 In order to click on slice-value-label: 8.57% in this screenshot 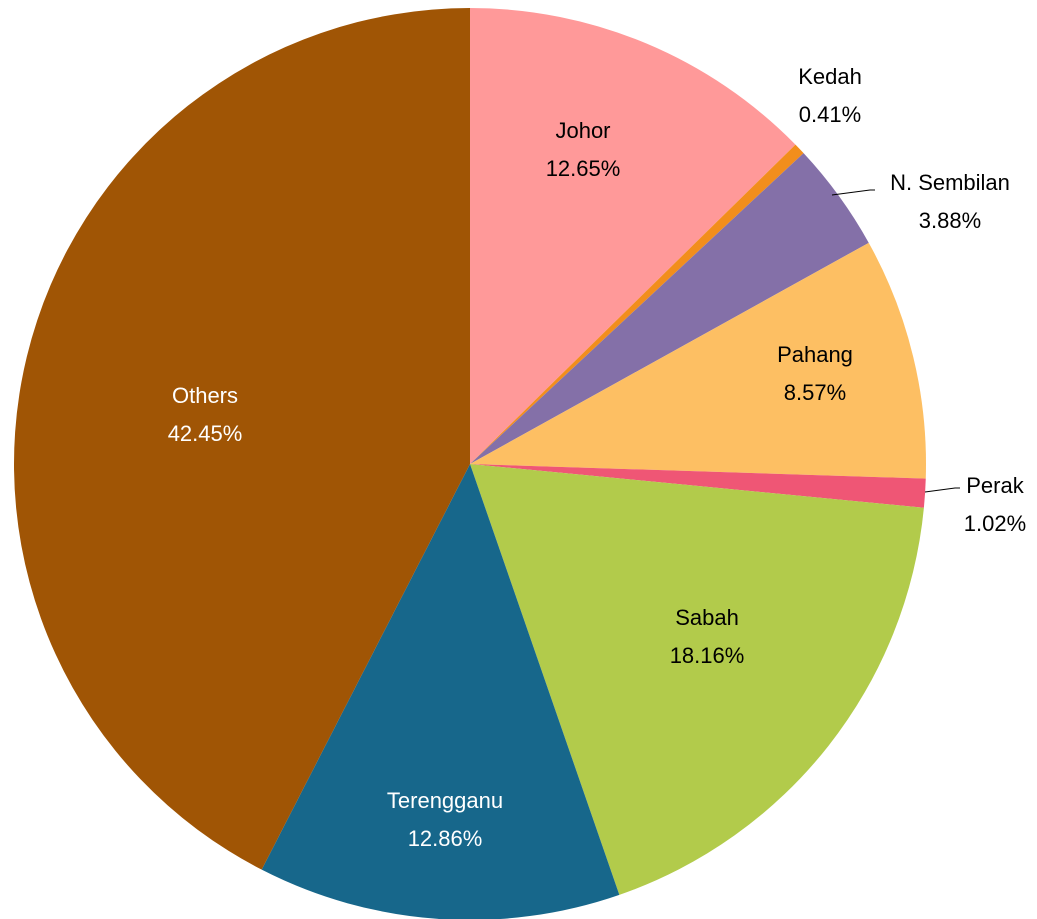, I will do `click(815, 392)`.